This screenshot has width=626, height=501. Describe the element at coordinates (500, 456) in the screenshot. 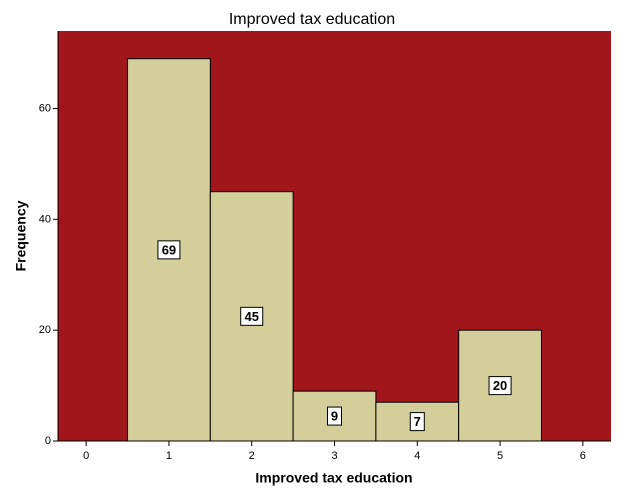

I see `x-tick-label: 5` at that location.